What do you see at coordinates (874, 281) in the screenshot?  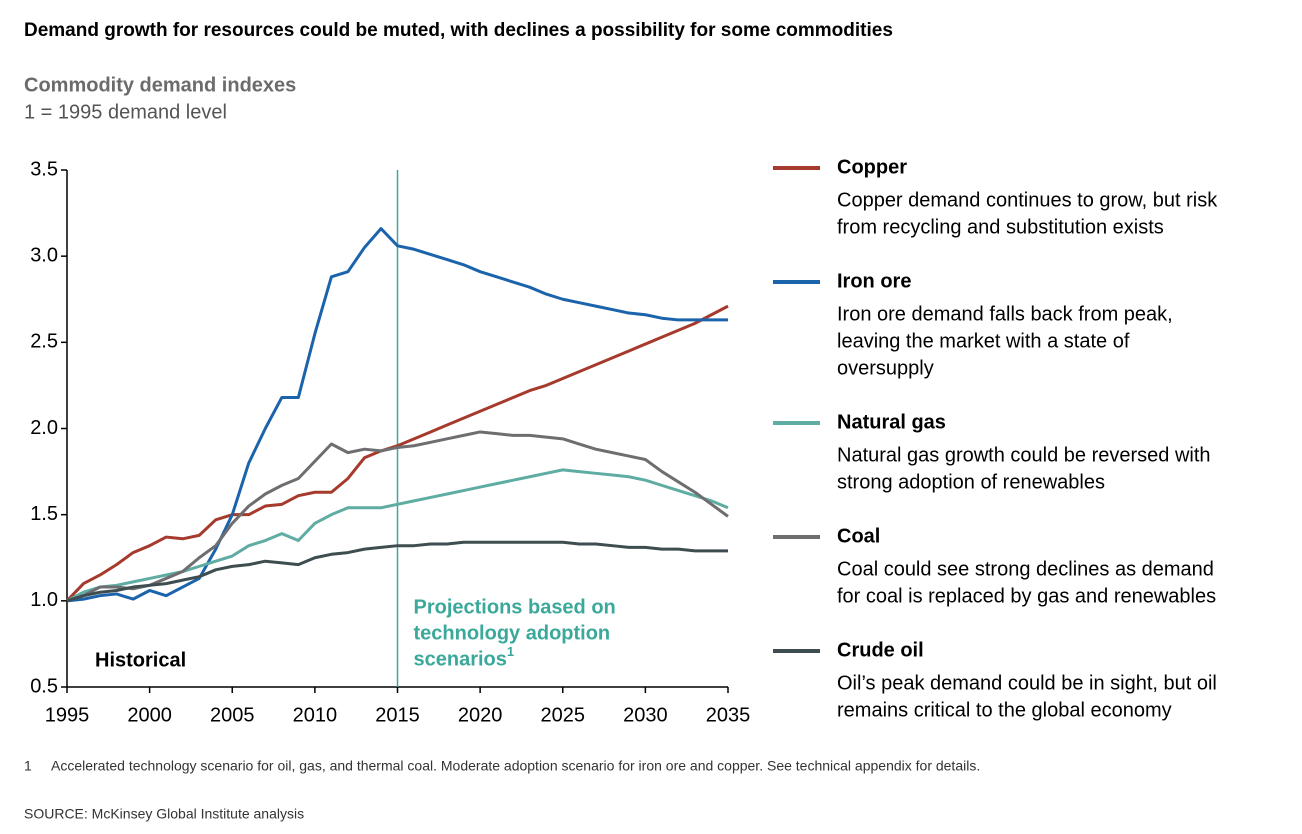 I see `legend-label: Iron ore` at bounding box center [874, 281].